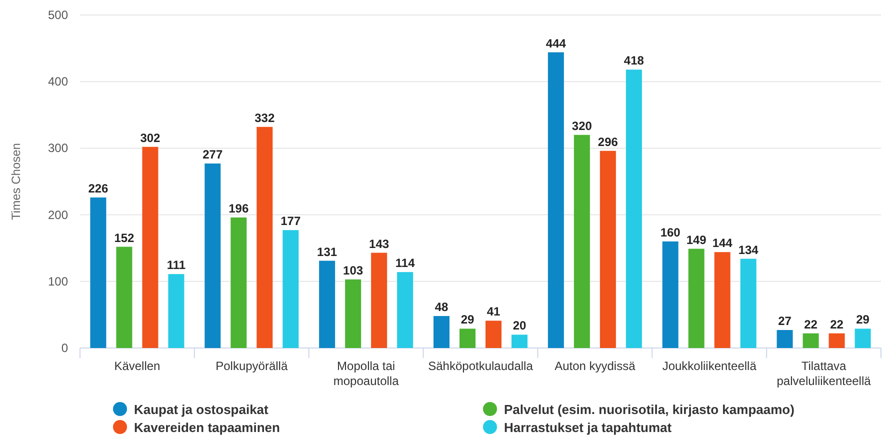 This screenshot has height=443, width=895. Describe the element at coordinates (670, 232) in the screenshot. I see `data-label: 160` at that location.